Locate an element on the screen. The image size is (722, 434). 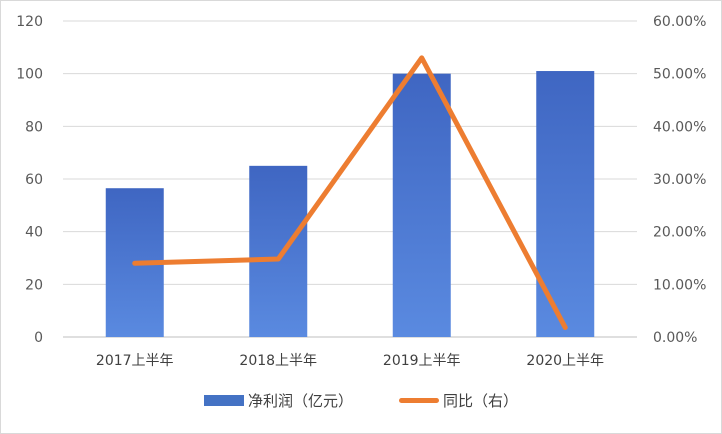
category-label: 2017上半年 is located at coordinates (135, 361).